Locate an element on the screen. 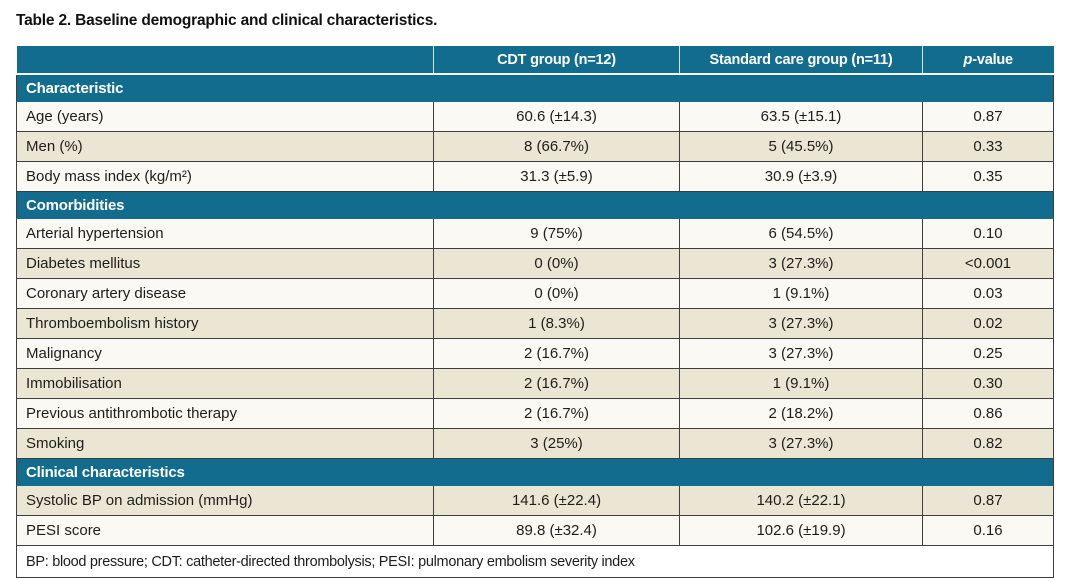 Image resolution: width=1069 pixels, height=581 pixels. row-label: Coronary artery disease is located at coordinates (225, 293).